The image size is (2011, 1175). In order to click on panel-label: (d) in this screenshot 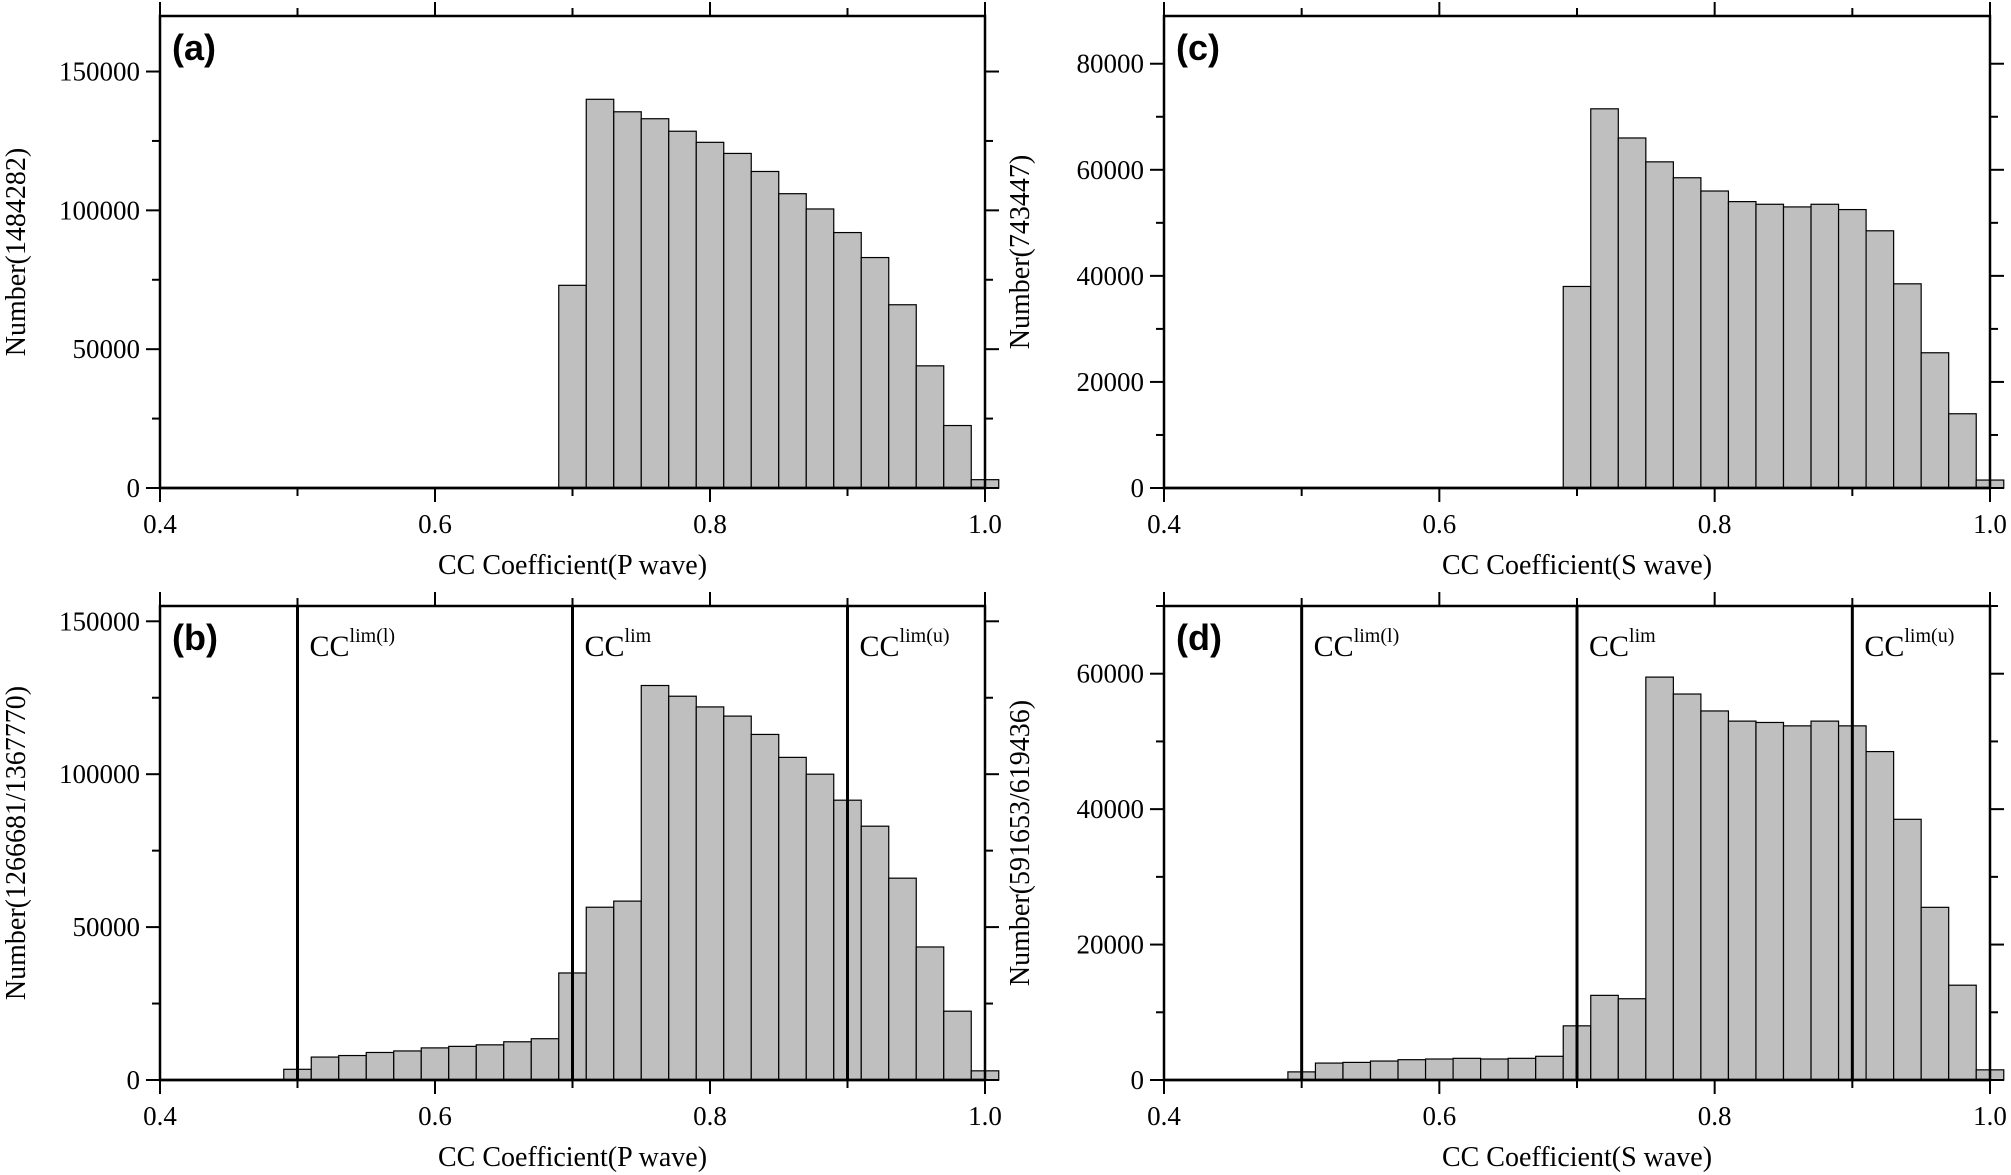, I will do `click(1199, 637)`.